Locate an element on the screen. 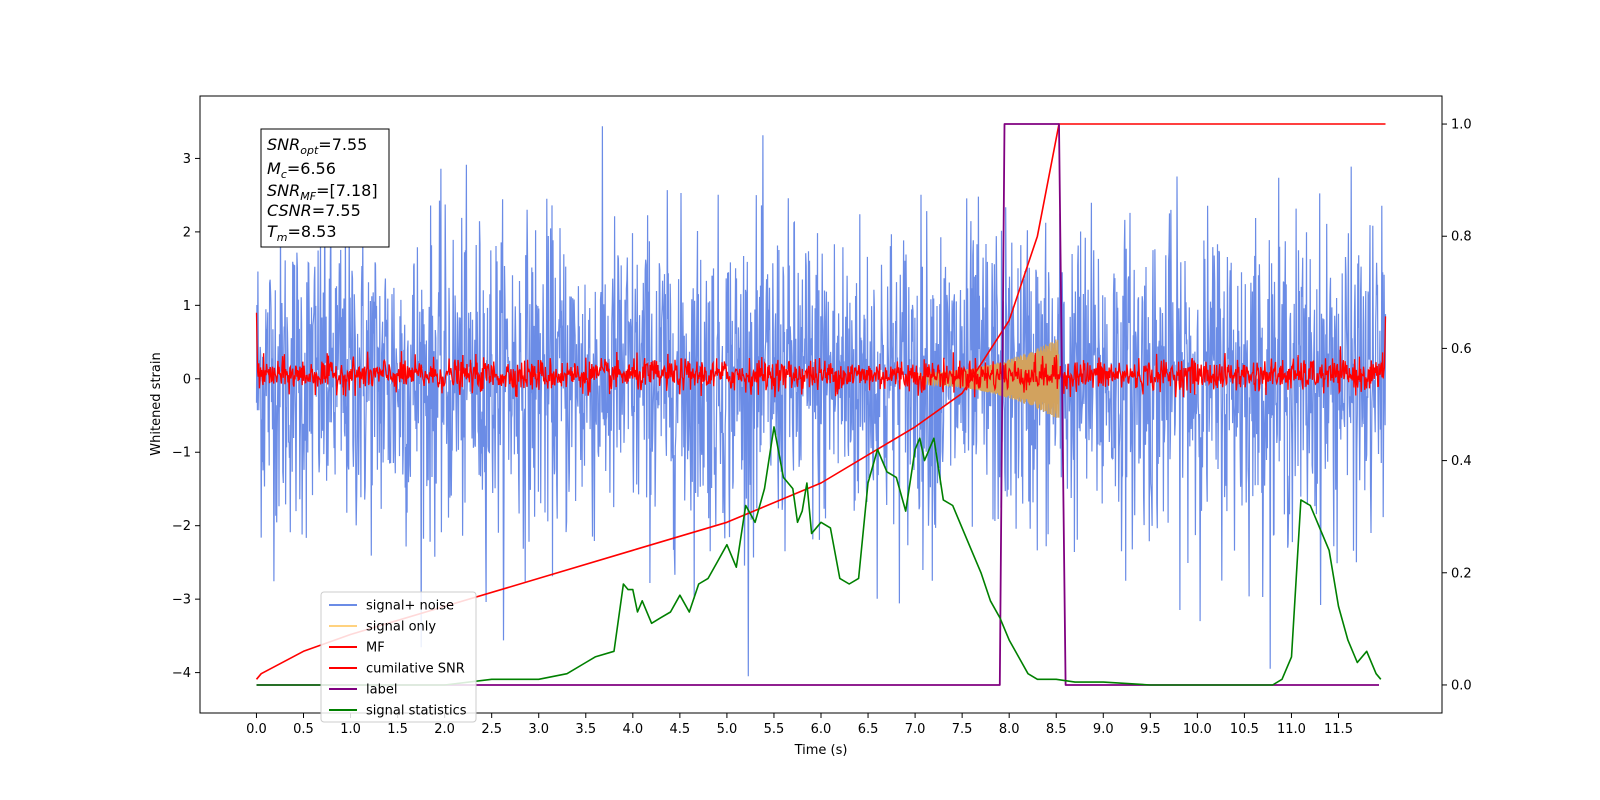  y-axis-label: Whitened strain is located at coordinates (156, 403).